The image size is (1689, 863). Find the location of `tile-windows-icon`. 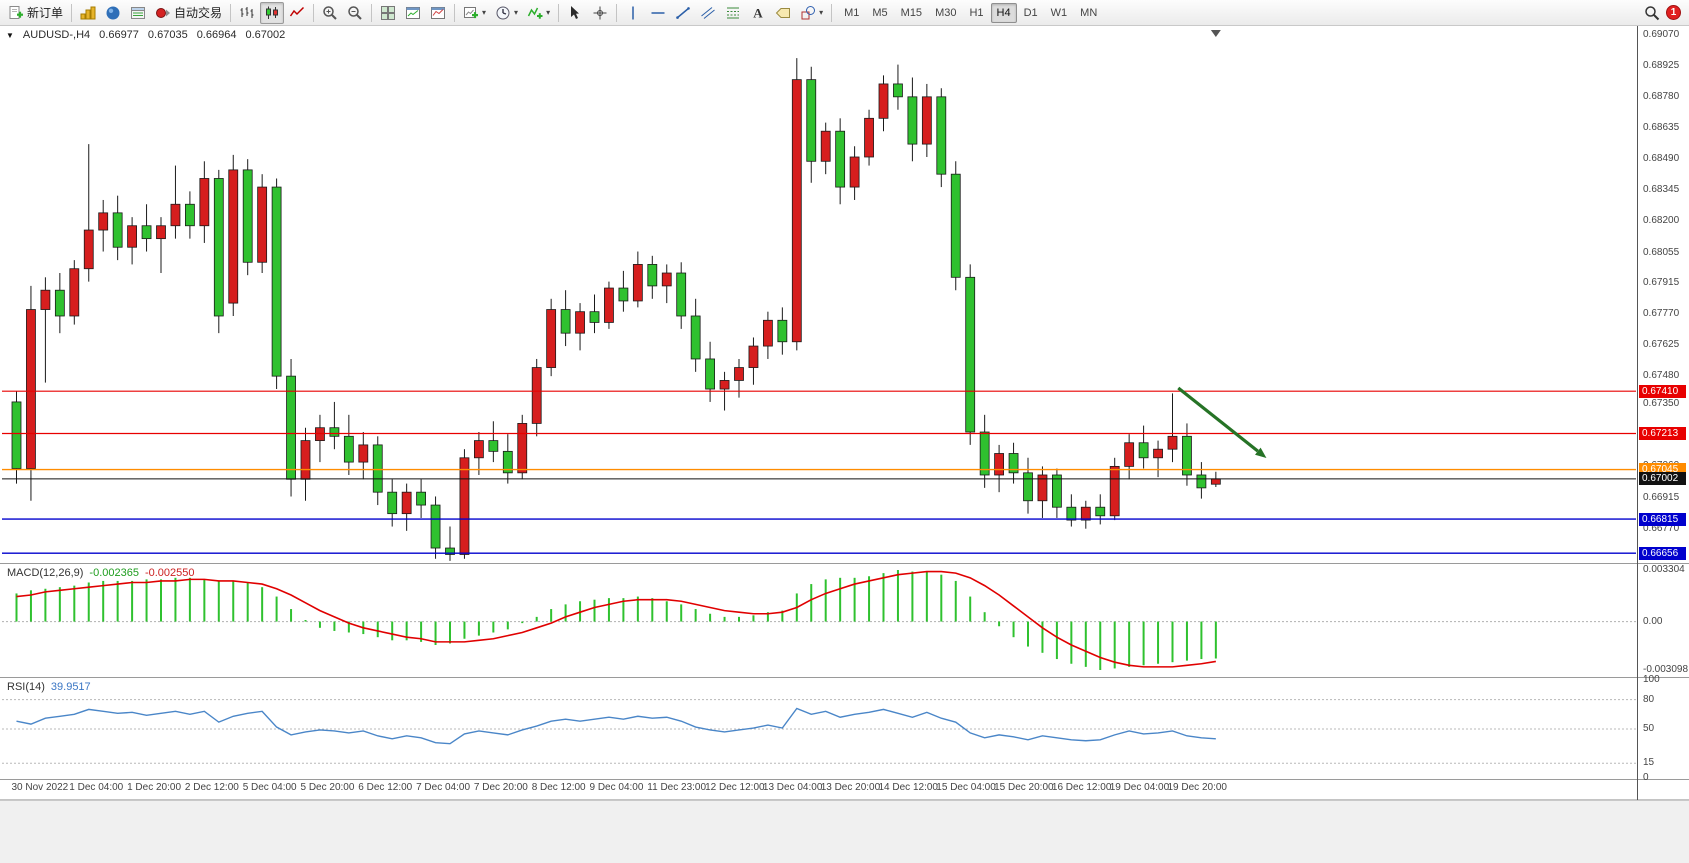

tile-windows-icon is located at coordinates (388, 12).